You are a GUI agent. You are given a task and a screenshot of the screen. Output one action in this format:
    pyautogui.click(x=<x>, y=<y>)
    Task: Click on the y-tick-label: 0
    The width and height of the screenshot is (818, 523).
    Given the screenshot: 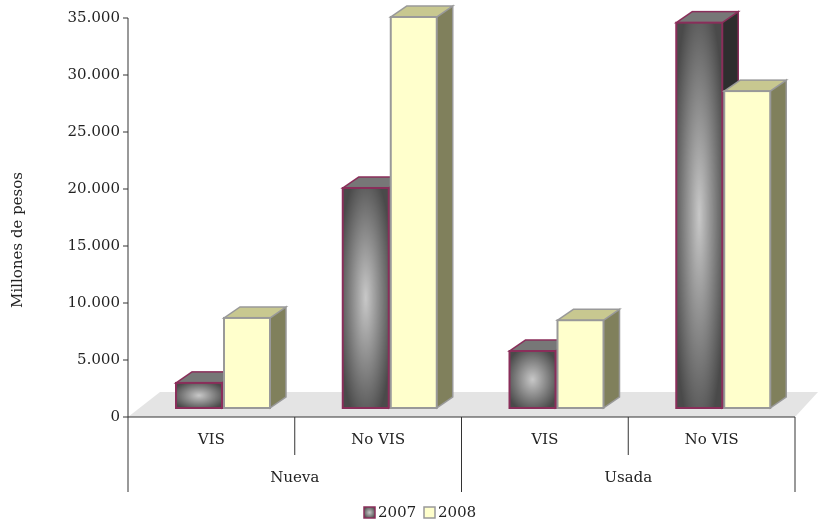 What is the action you would take?
    pyautogui.click(x=115, y=416)
    